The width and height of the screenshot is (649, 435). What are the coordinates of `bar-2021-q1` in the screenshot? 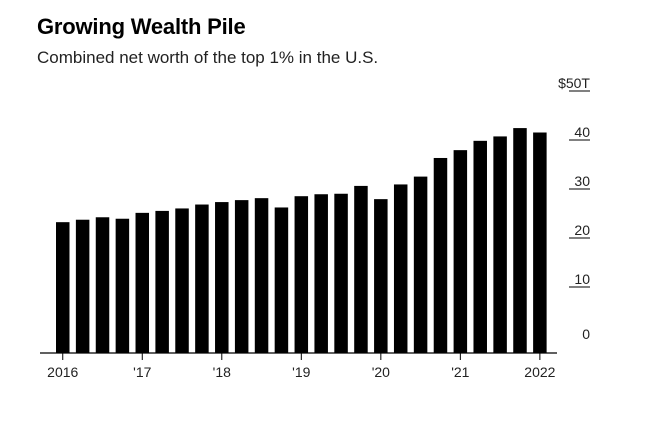 It's located at (460, 251).